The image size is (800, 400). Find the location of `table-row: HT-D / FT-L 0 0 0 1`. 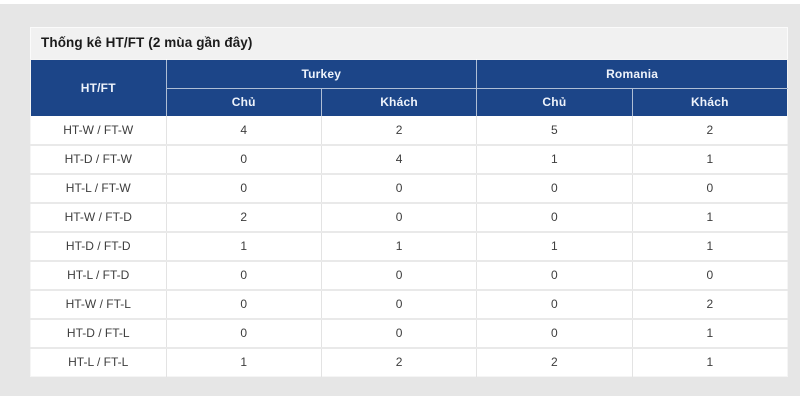

table-row: HT-D / FT-L 0 0 0 1 is located at coordinates (409, 333).